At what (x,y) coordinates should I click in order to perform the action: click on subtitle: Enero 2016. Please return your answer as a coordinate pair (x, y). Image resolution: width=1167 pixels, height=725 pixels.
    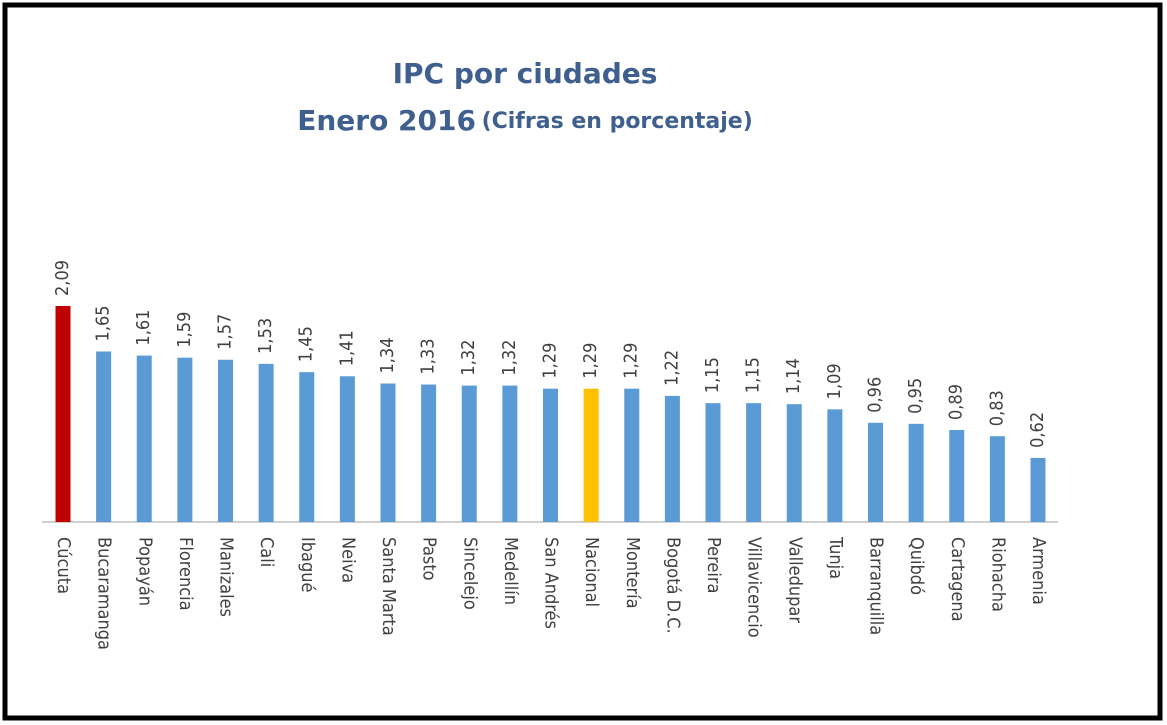
    Looking at the image, I should click on (386, 120).